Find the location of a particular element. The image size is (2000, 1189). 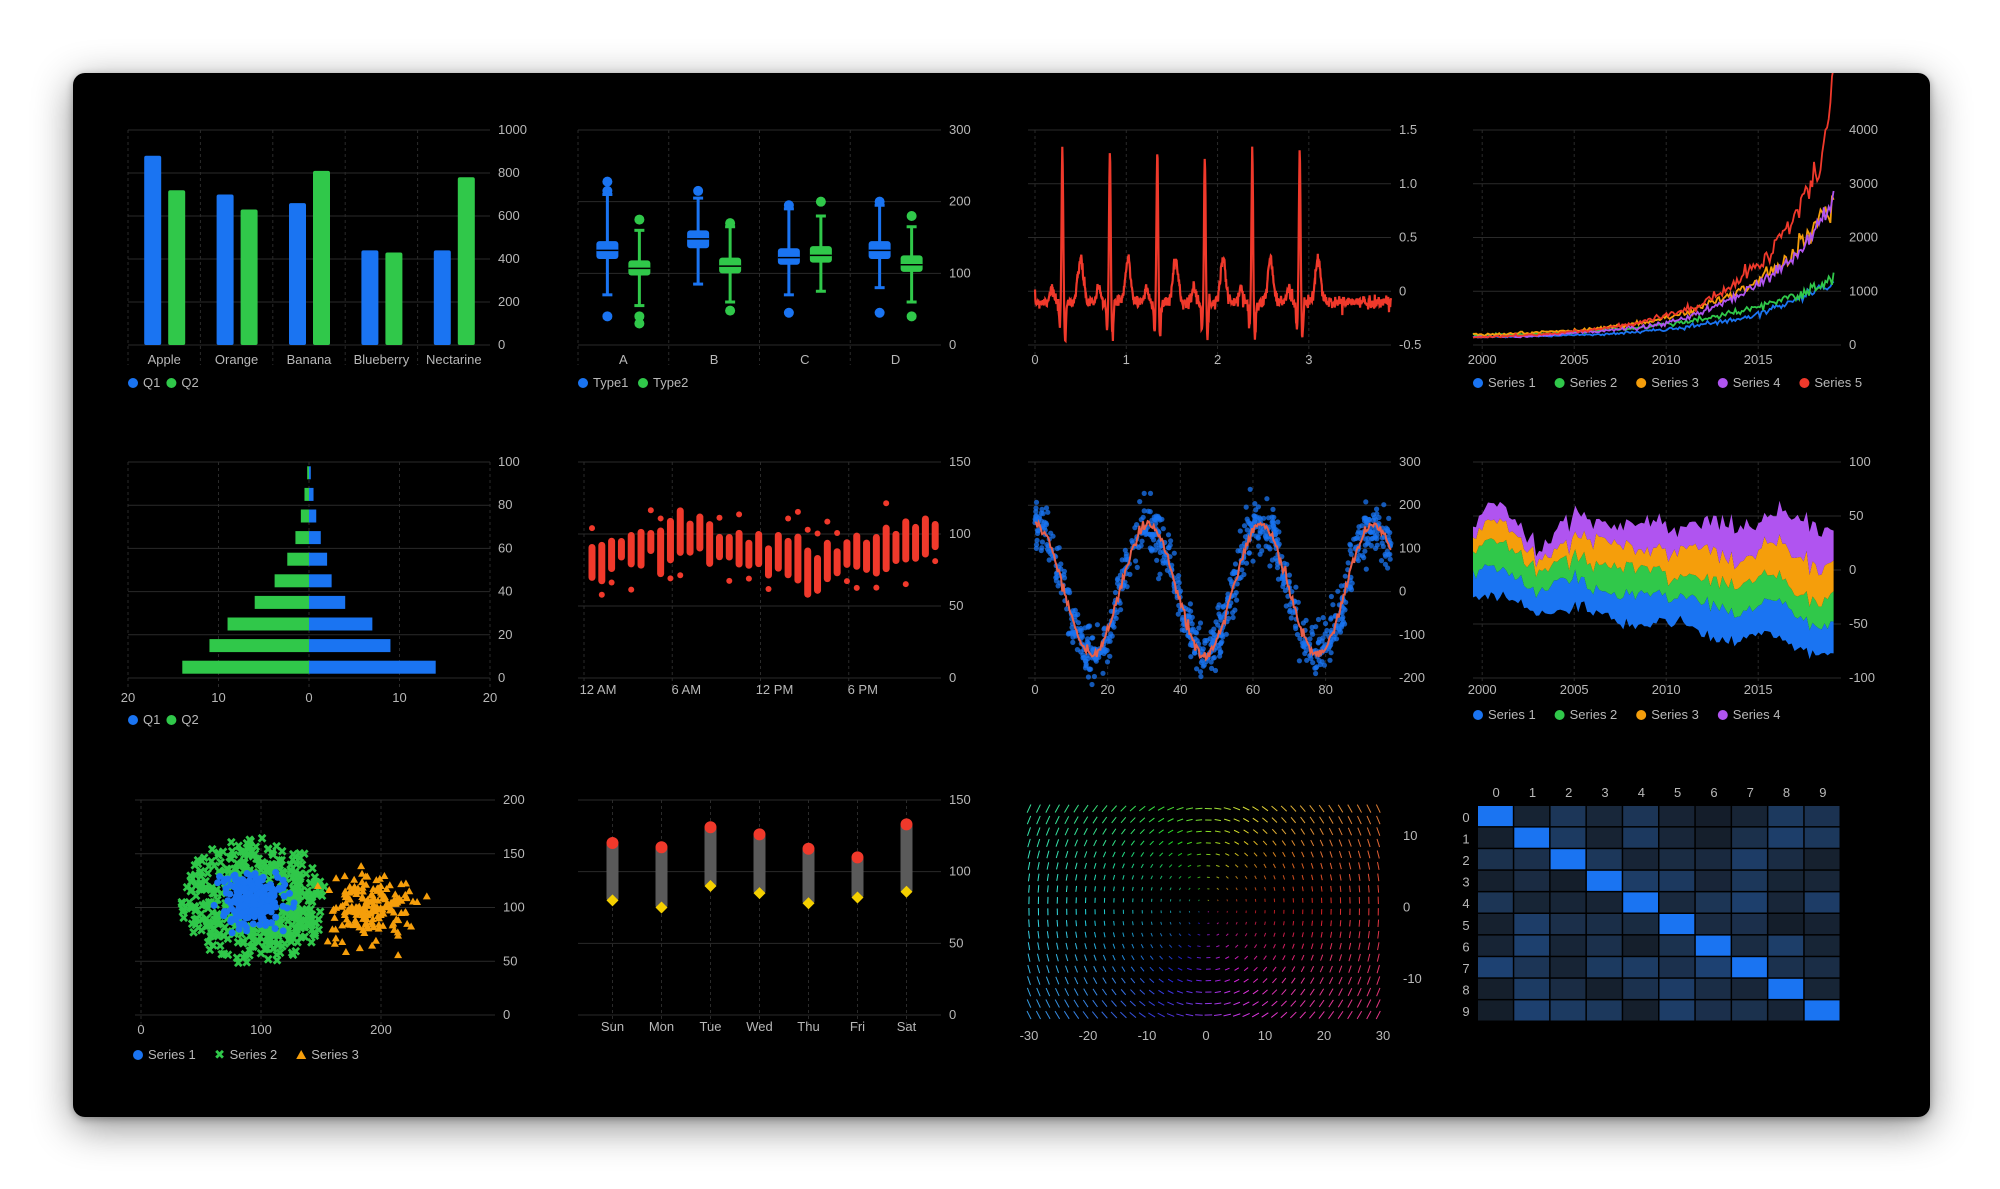

outlier-dot is located at coordinates (846, 581).